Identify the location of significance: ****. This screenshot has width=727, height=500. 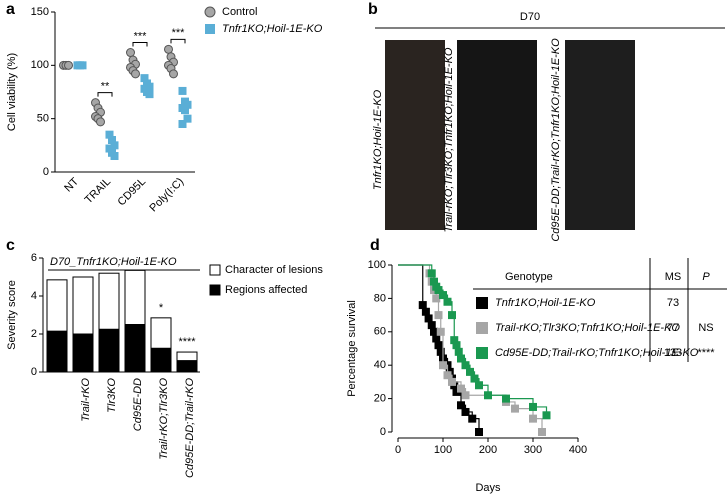
(187, 342).